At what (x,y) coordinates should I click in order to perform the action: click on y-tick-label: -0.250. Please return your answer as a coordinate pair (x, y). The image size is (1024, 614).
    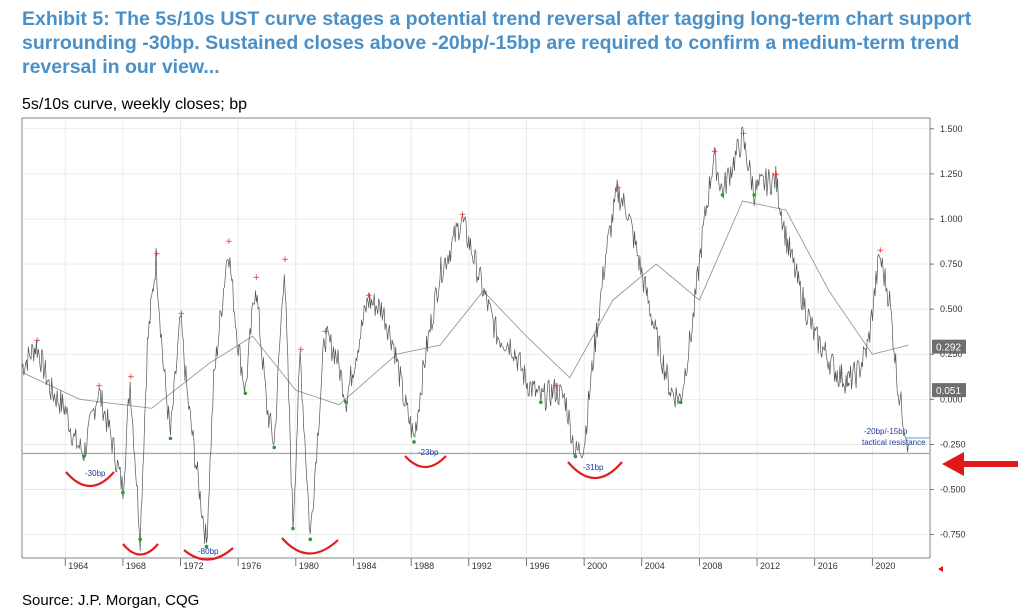
    Looking at the image, I should click on (953, 444).